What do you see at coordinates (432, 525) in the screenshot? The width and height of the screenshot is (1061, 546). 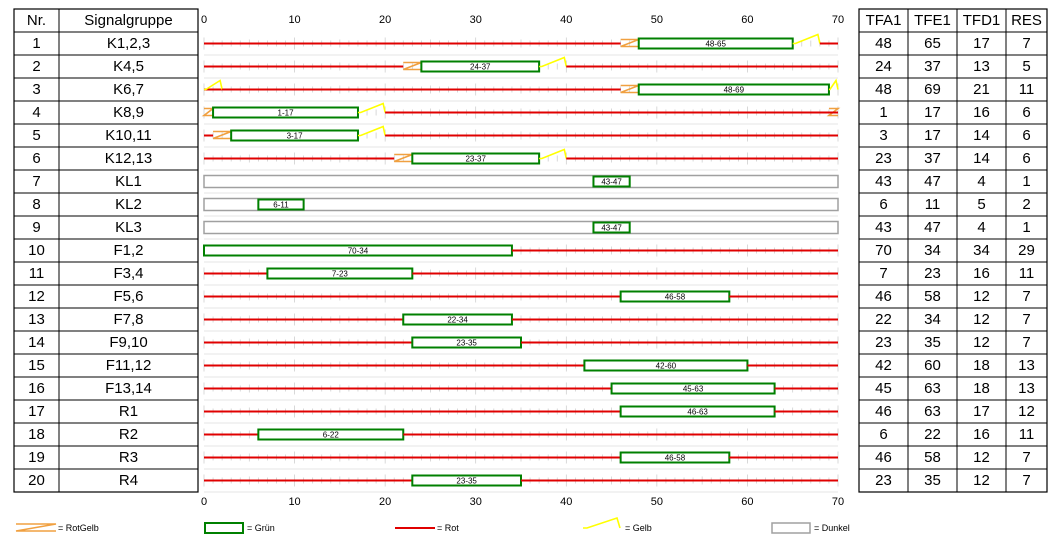 I see `legend: = RotGelb = Grün = Rot = Gelb = Dunkel` at bounding box center [432, 525].